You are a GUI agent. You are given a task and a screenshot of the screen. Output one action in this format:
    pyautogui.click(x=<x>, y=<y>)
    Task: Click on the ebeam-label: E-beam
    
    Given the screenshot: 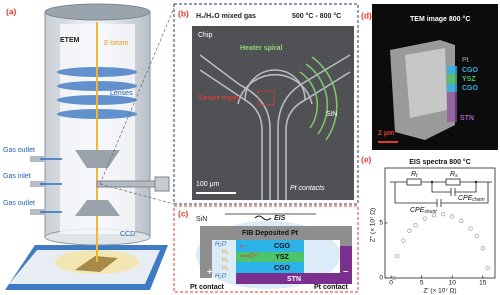 What is the action you would take?
    pyautogui.click(x=116, y=43)
    